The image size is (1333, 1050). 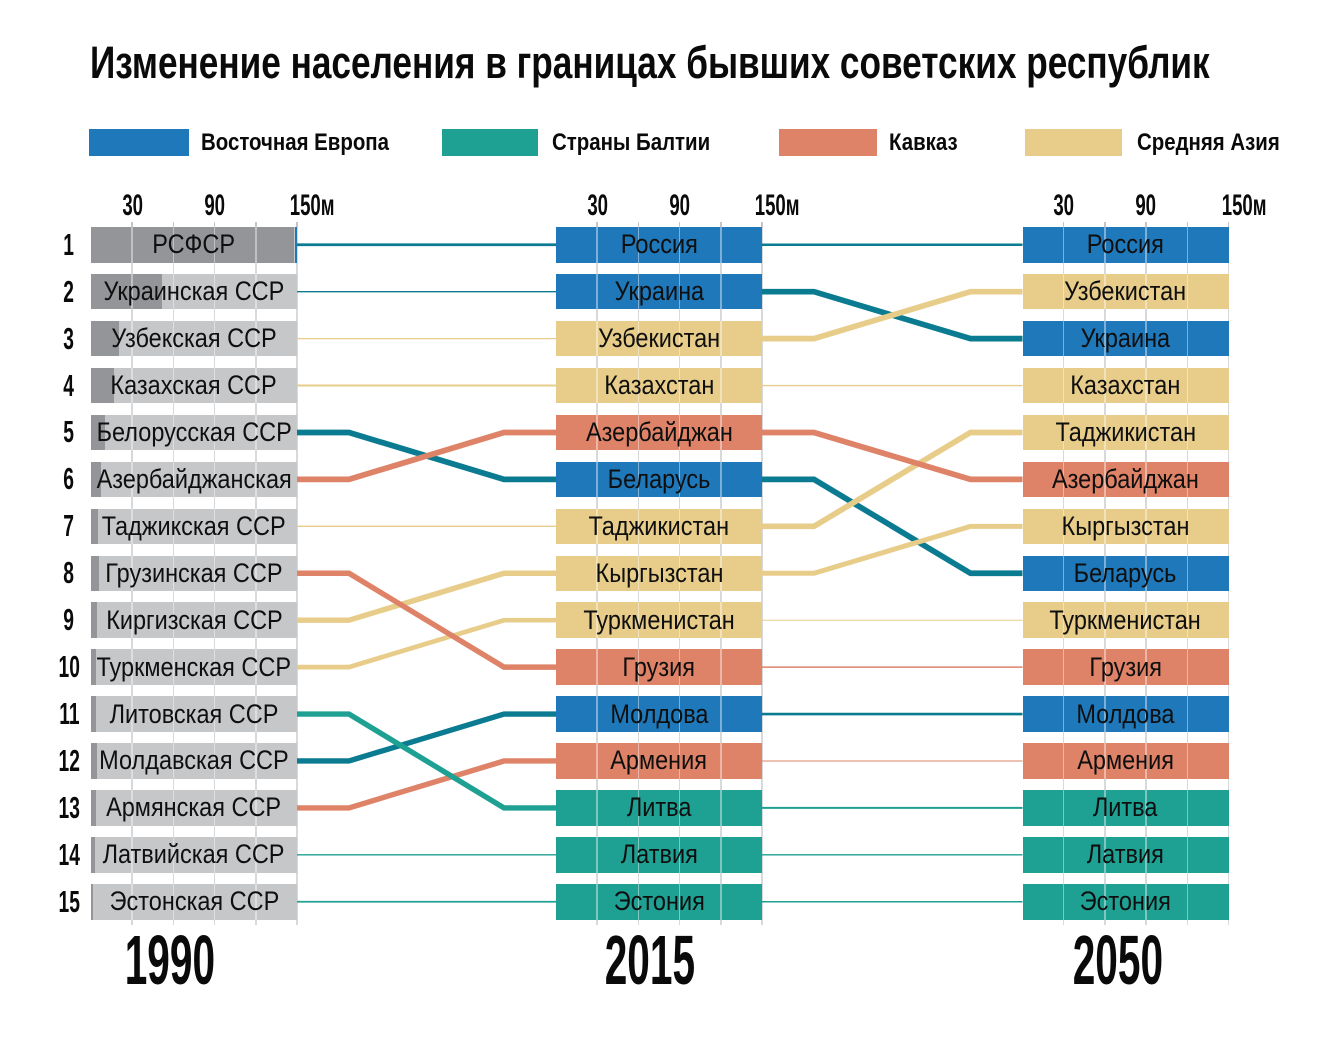 What do you see at coordinates (659, 574) in the screenshot?
I see `bar-label-2015-rank8: Кыргызстан` at bounding box center [659, 574].